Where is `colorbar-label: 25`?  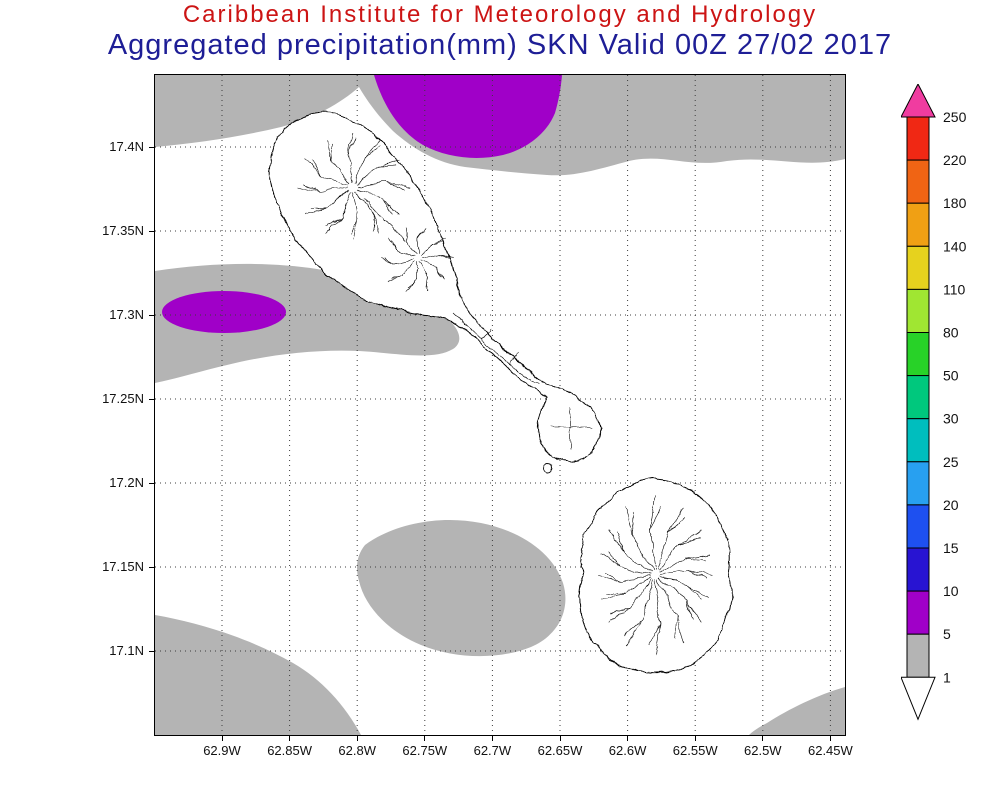
colorbar-label: 25 is located at coordinates (951, 462).